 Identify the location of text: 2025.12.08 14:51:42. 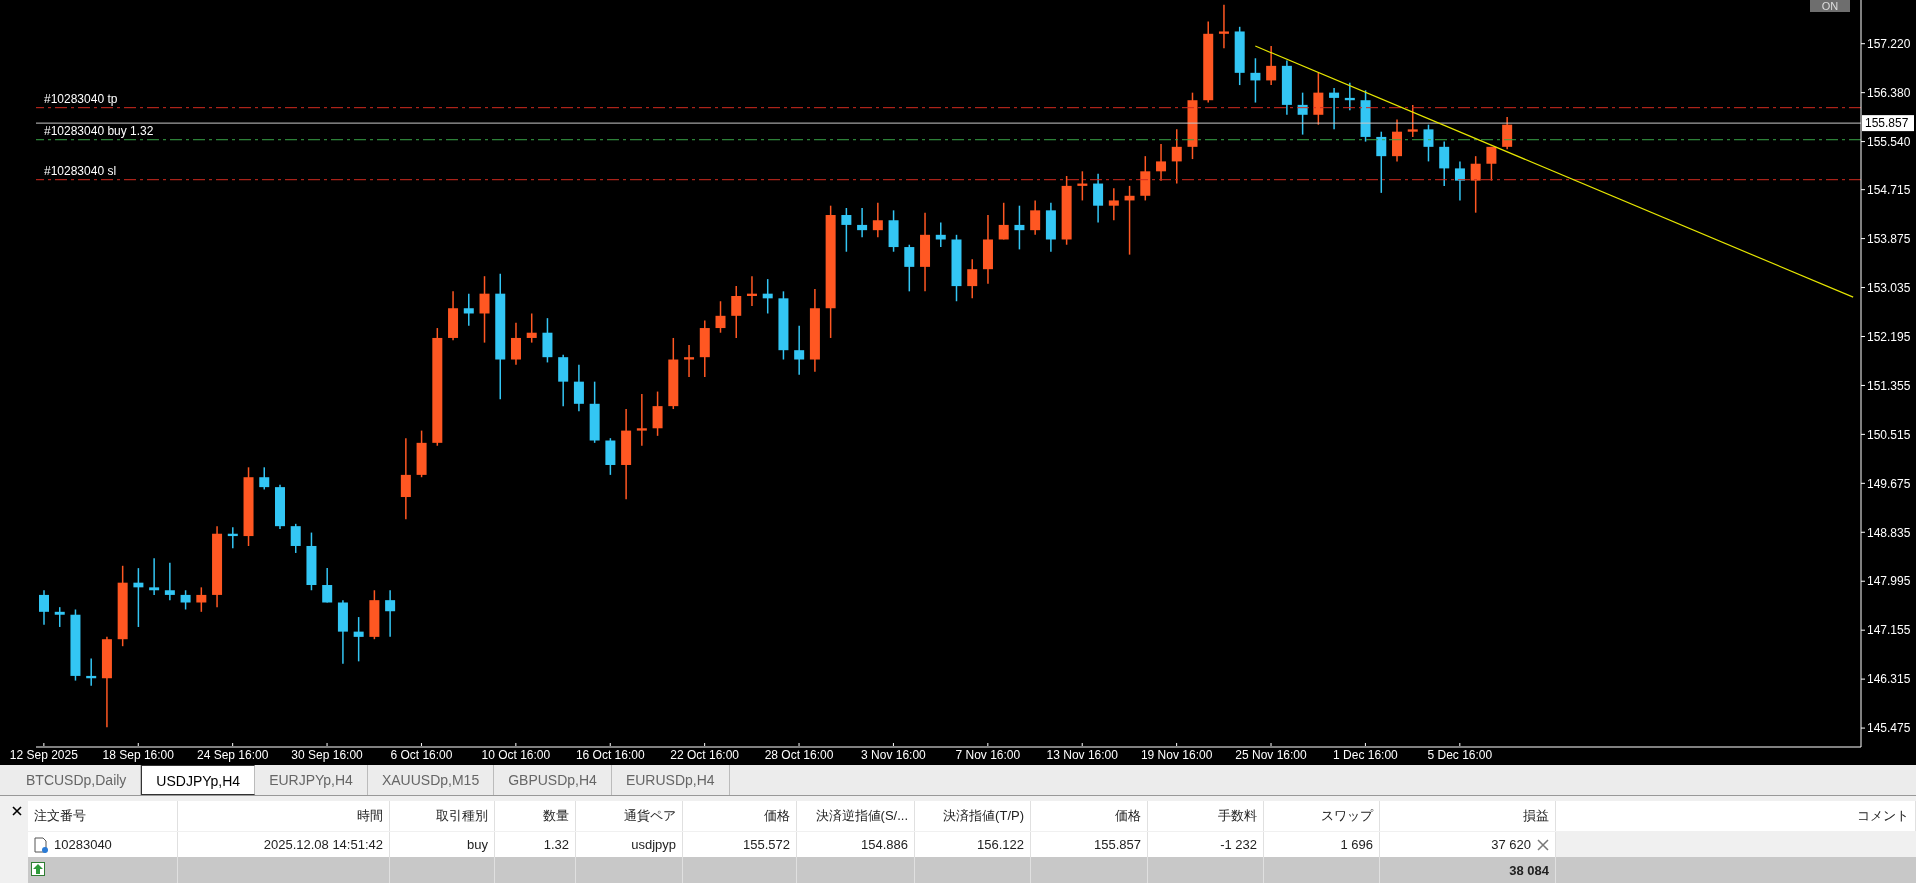
(323, 844).